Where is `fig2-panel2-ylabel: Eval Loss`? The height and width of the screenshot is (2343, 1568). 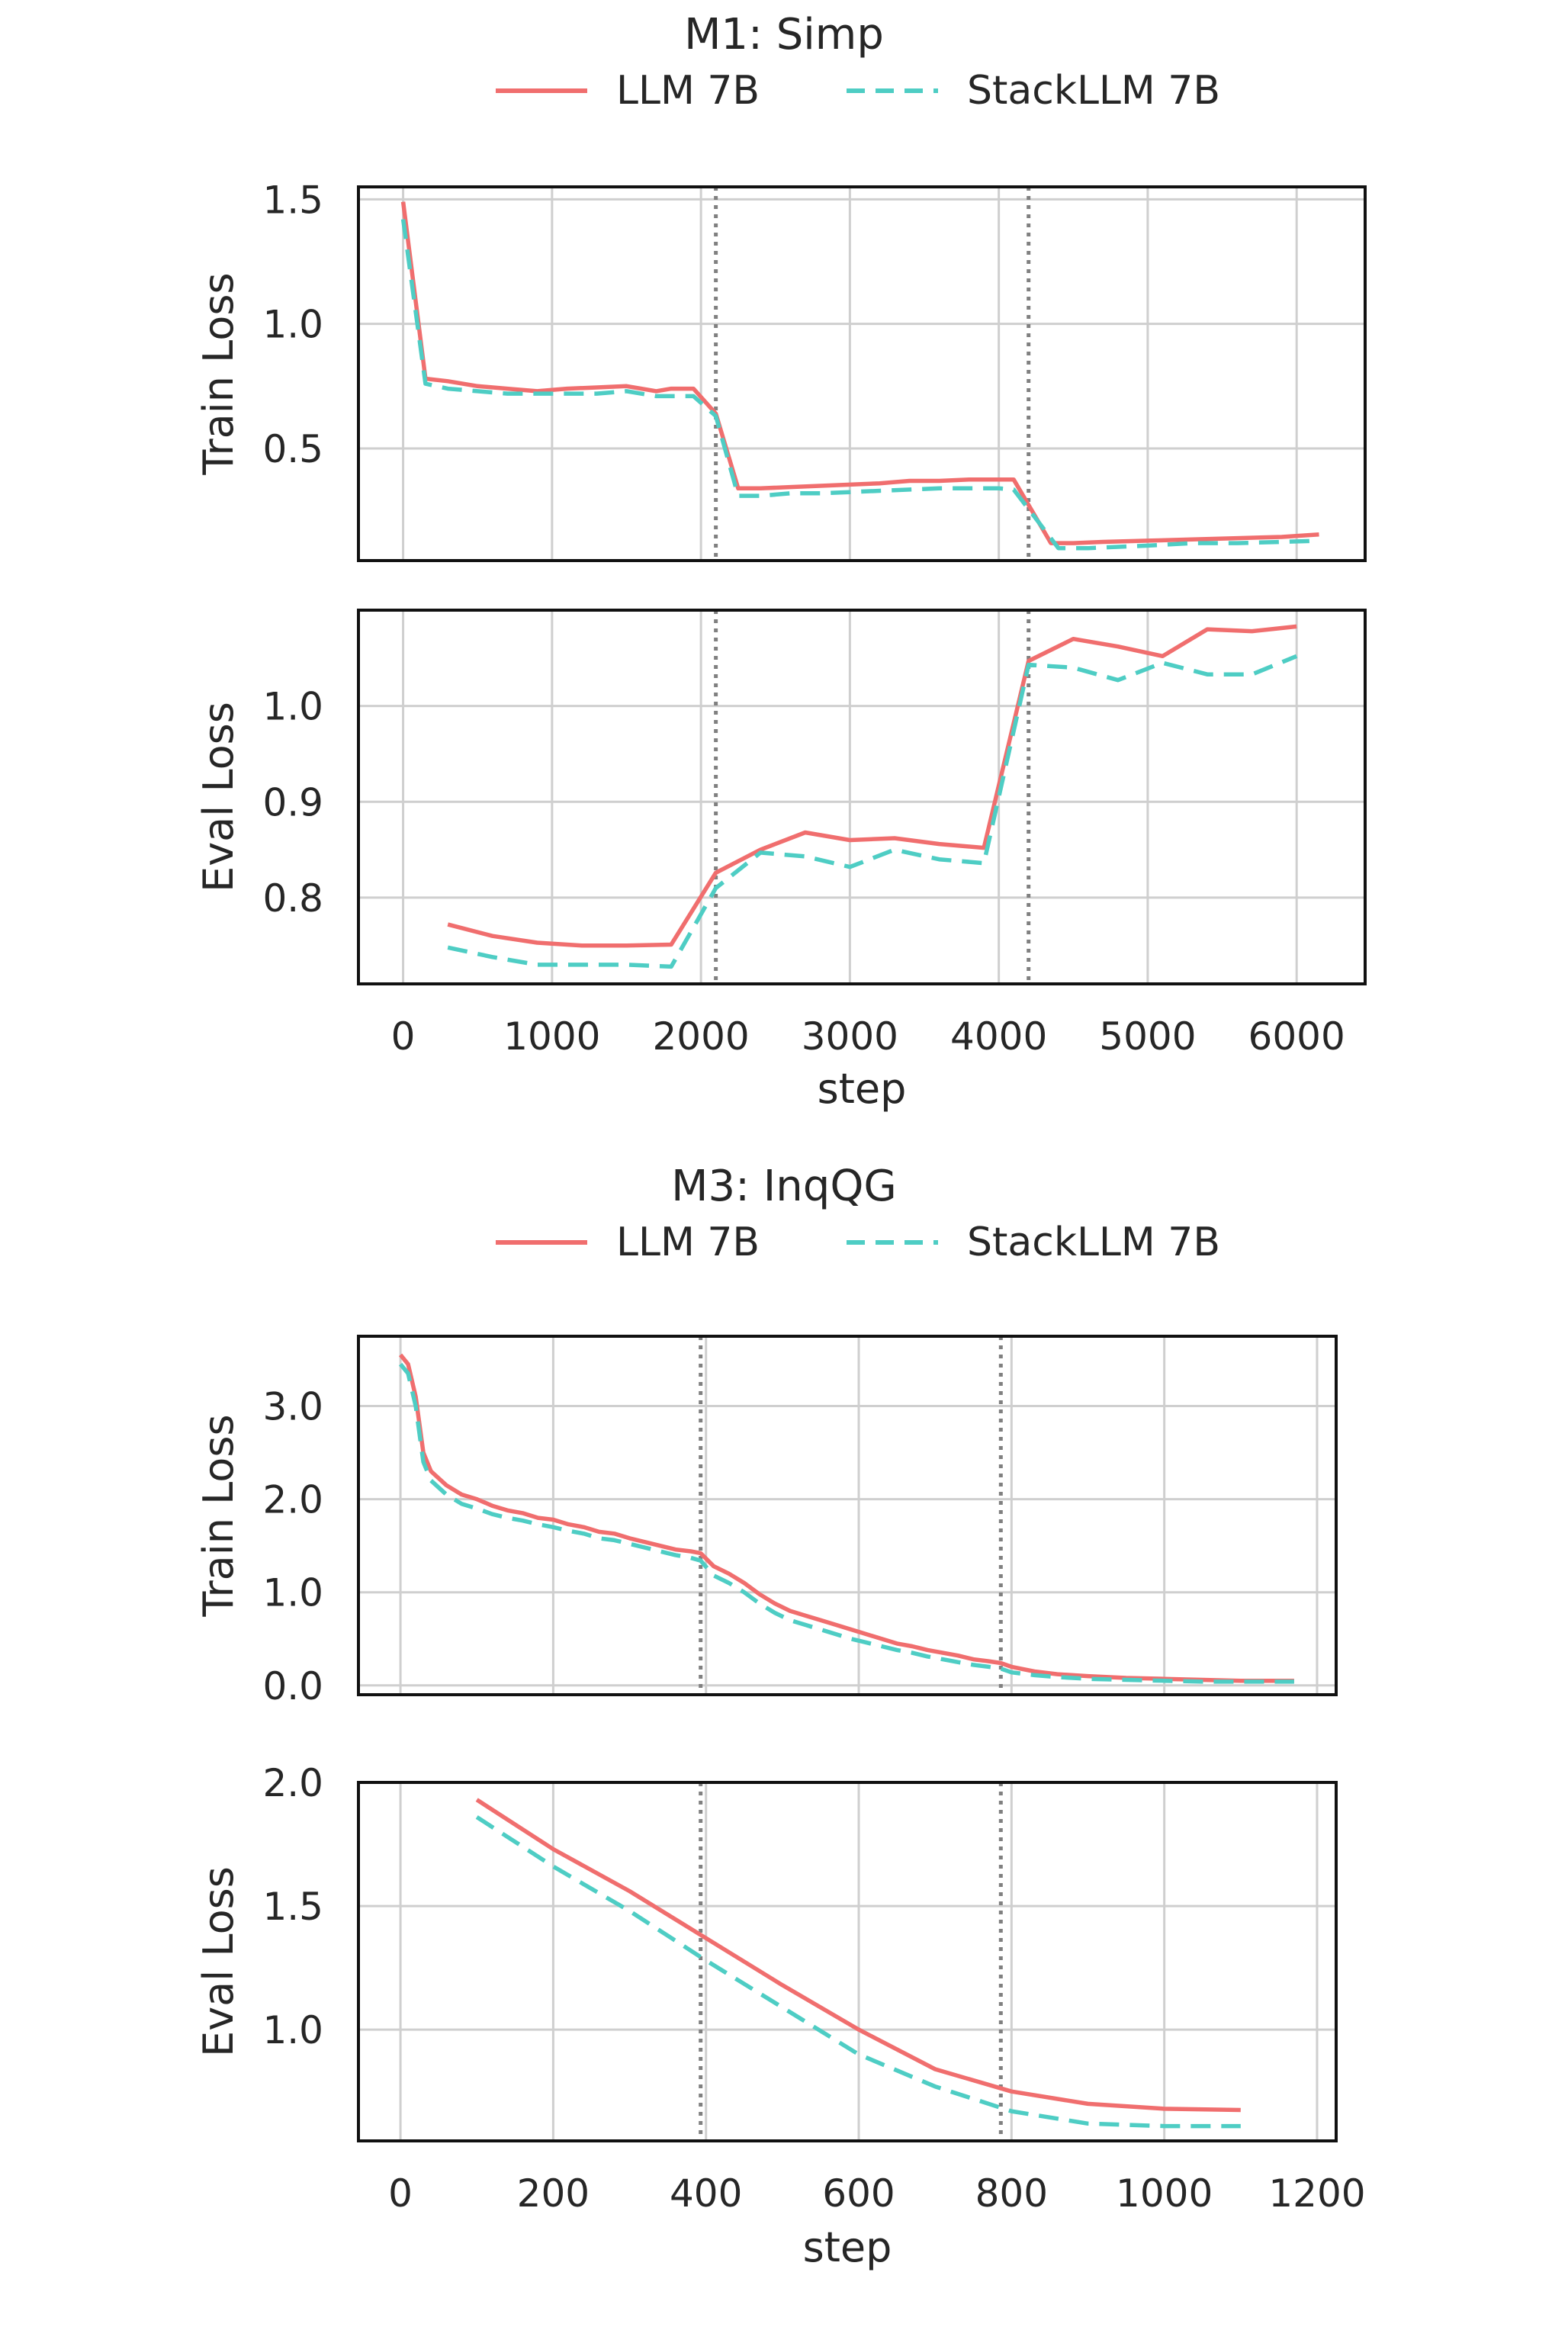
fig2-panel2-ylabel: Eval Loss is located at coordinates (218, 1961).